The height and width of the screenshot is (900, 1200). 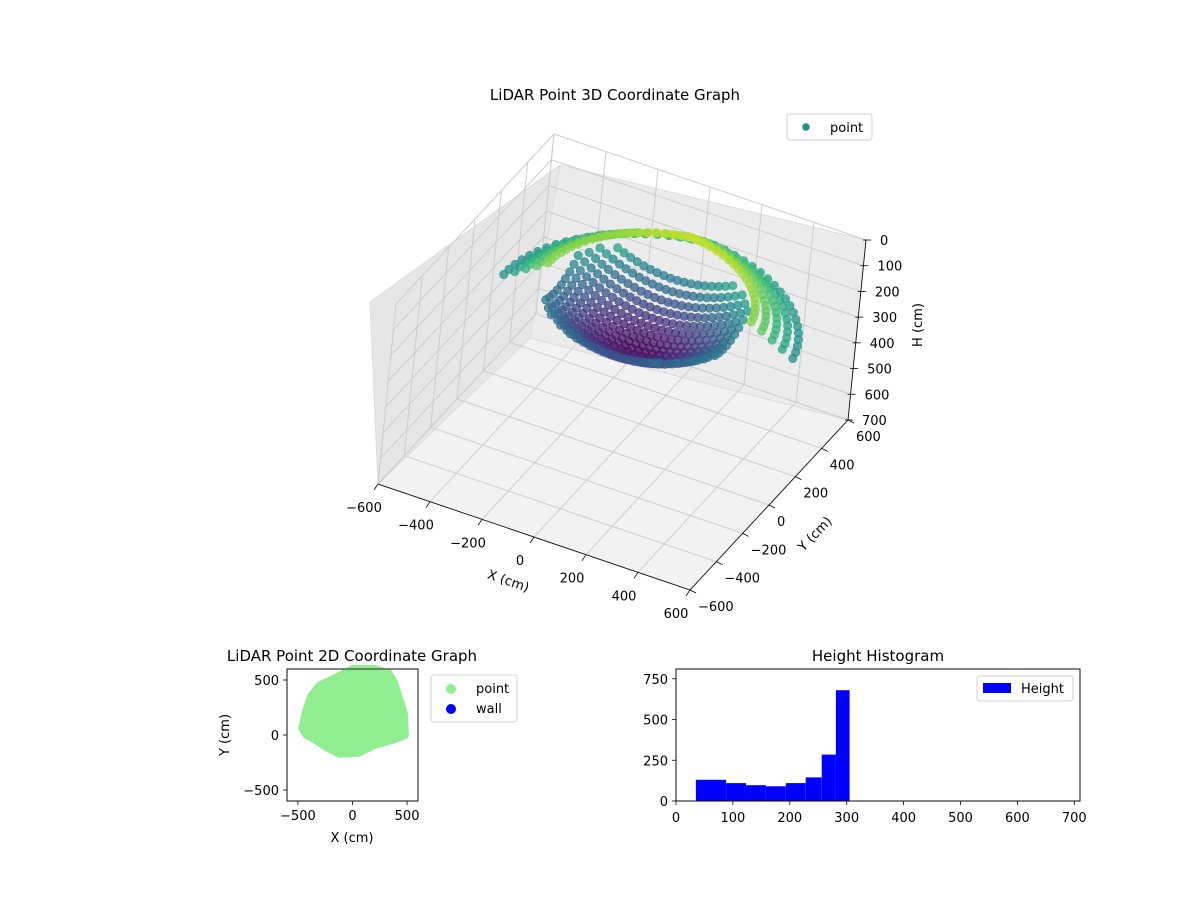 I want to click on x-tick-label-histogram: 300, so click(x=846, y=818).